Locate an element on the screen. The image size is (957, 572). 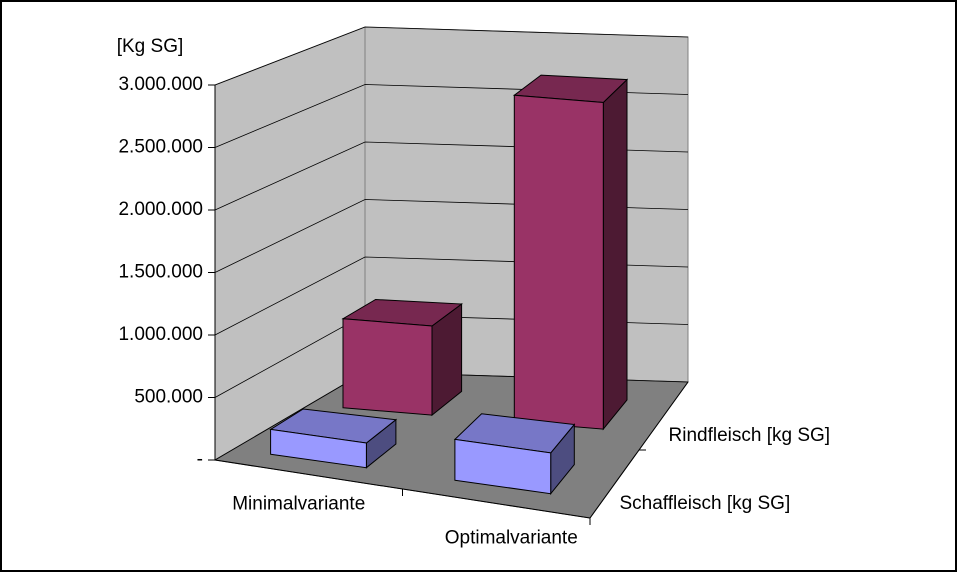
y-tick-label: 2.000.000 is located at coordinates (160, 209).